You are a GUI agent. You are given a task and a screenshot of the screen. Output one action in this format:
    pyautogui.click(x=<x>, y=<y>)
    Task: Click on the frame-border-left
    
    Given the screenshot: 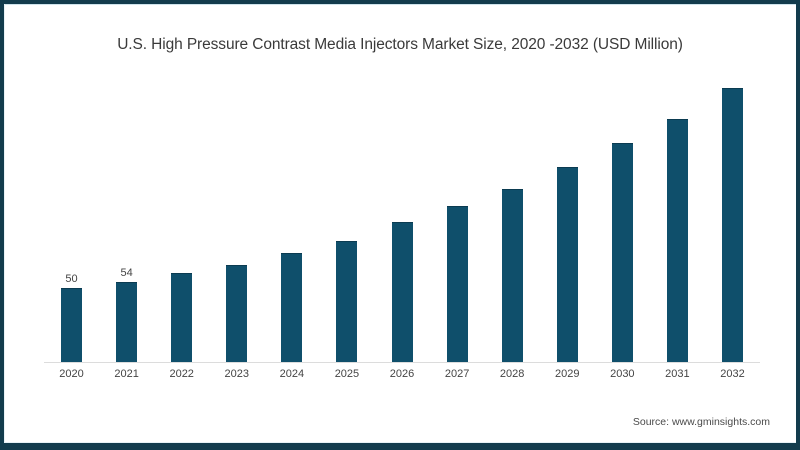 What is the action you would take?
    pyautogui.click(x=2, y=225)
    